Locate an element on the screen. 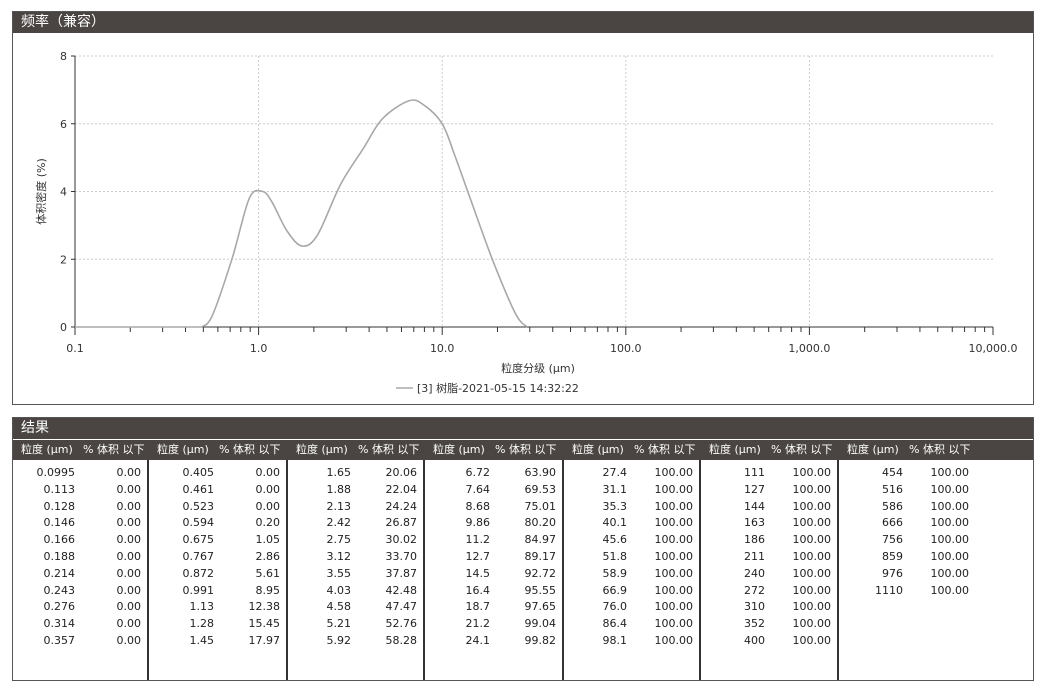  table-row: 4.58 47.47 is located at coordinates (355, 606).